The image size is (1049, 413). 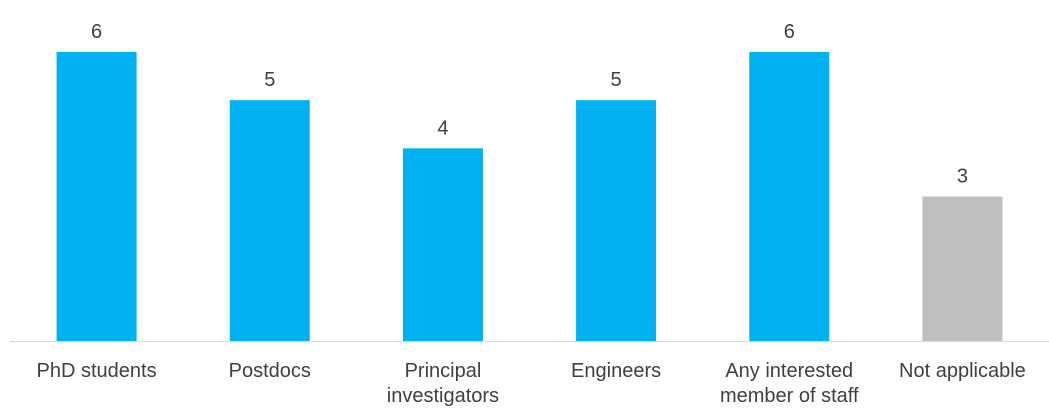 I want to click on category-label-line: Not applicable, so click(x=962, y=371).